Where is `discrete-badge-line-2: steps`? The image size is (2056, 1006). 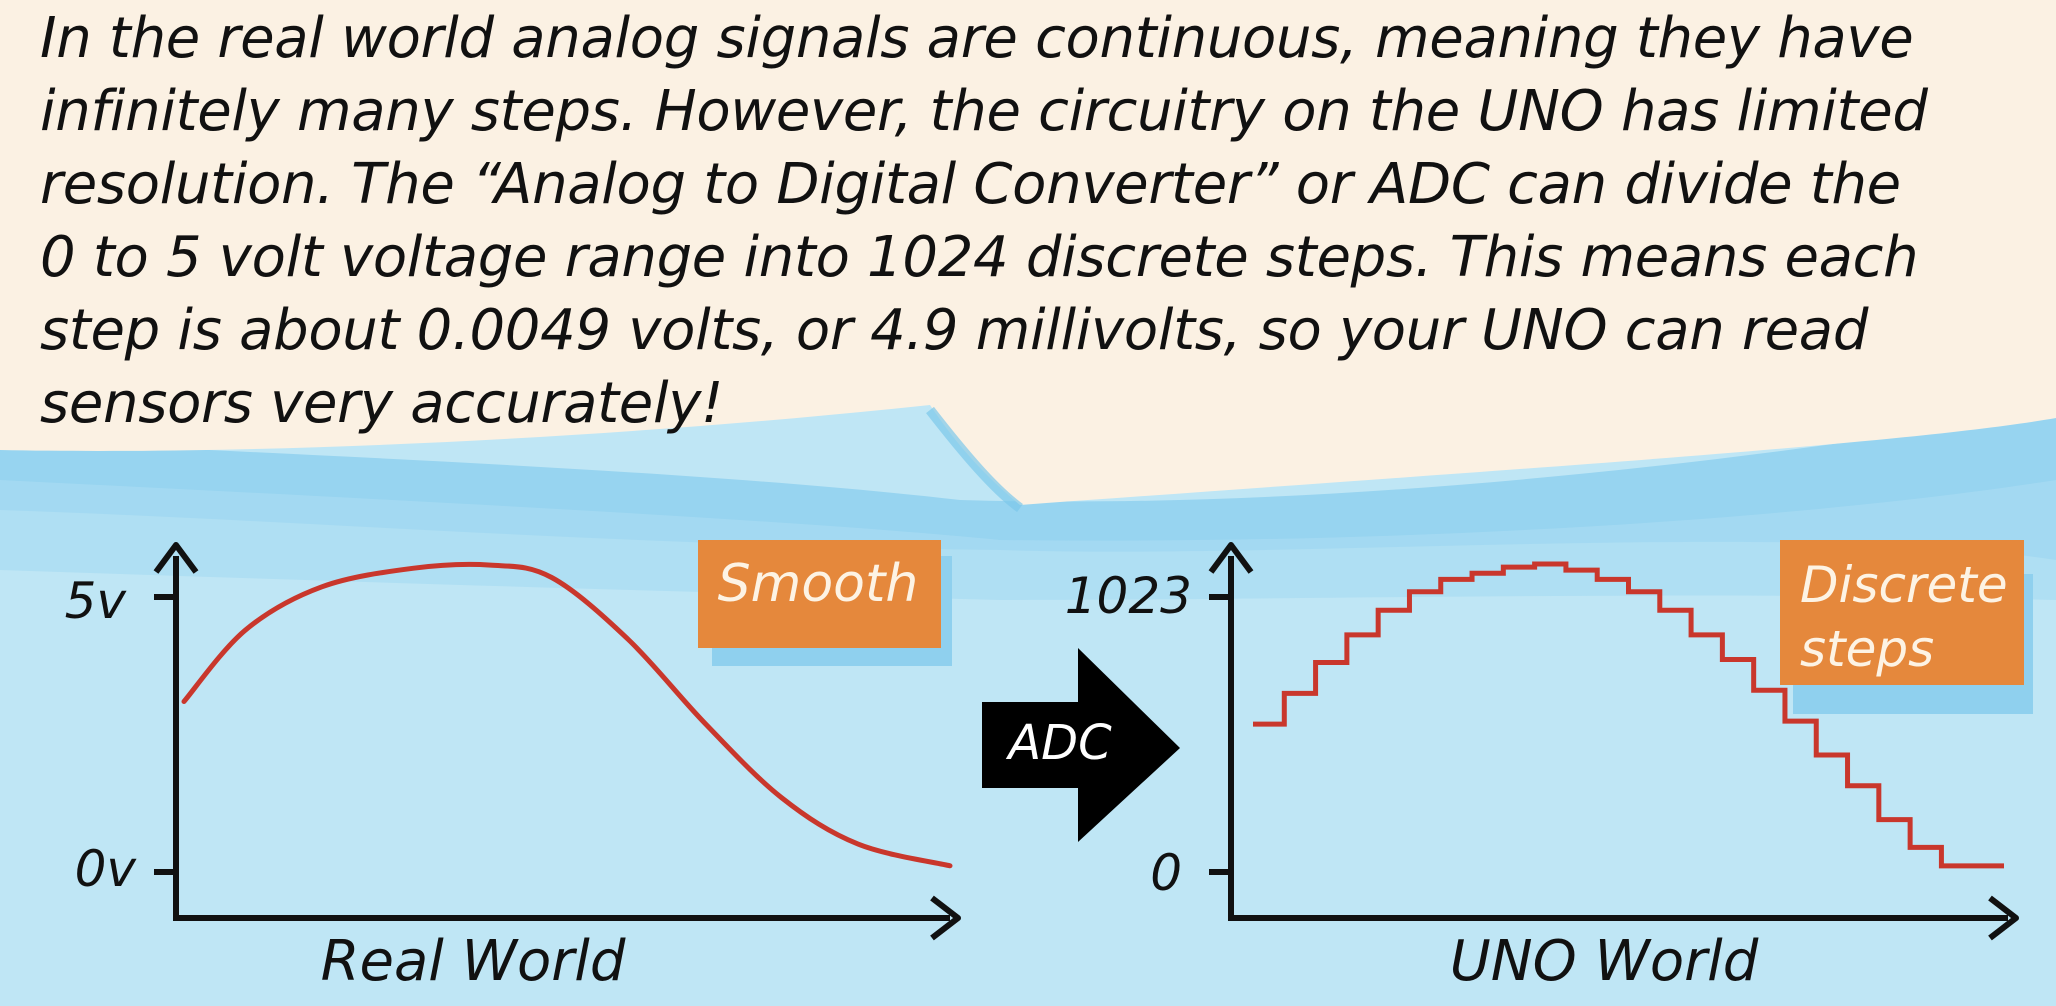 discrete-badge-line-2: steps is located at coordinates (1867, 649).